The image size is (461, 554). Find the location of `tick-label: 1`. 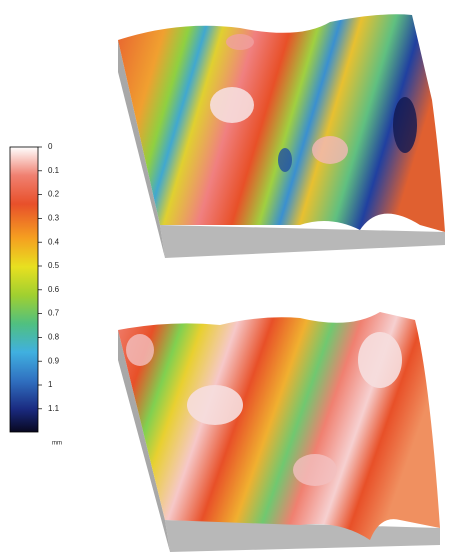

tick-label: 1 is located at coordinates (50, 384).